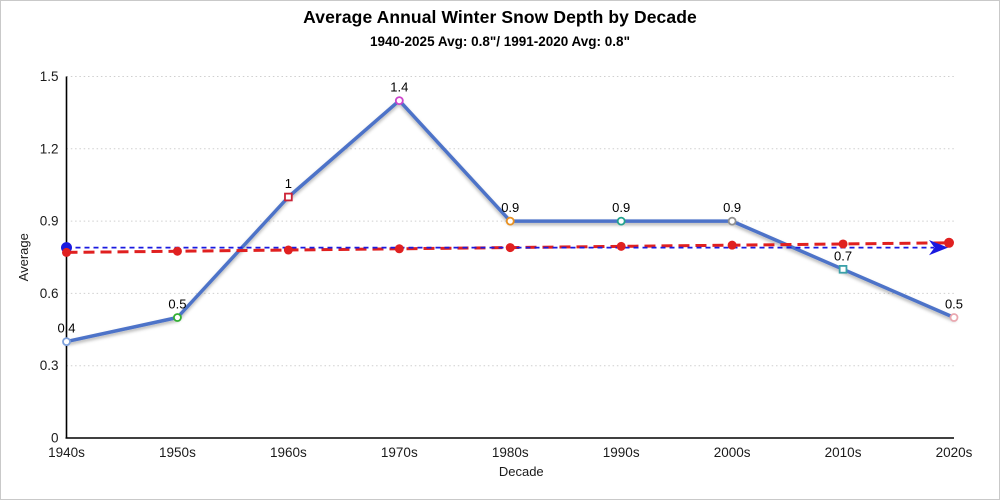 The height and width of the screenshot is (500, 1000). I want to click on y-axis-tick-labels: 0 0.3 0.6 0.9 1.2 1.5, so click(49, 257).